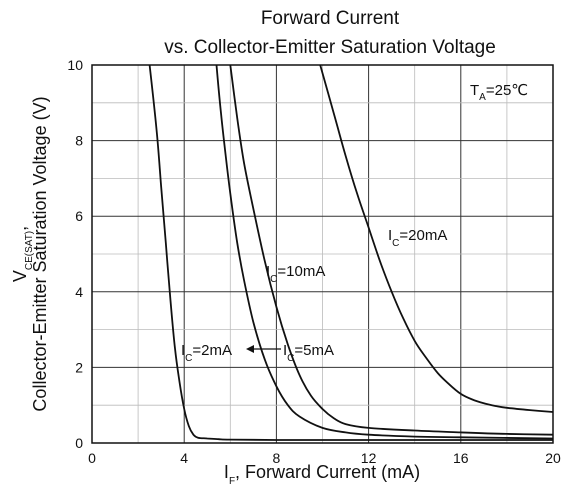 The image size is (563, 489). I want to click on y-tick-label: 2, so click(79, 367).